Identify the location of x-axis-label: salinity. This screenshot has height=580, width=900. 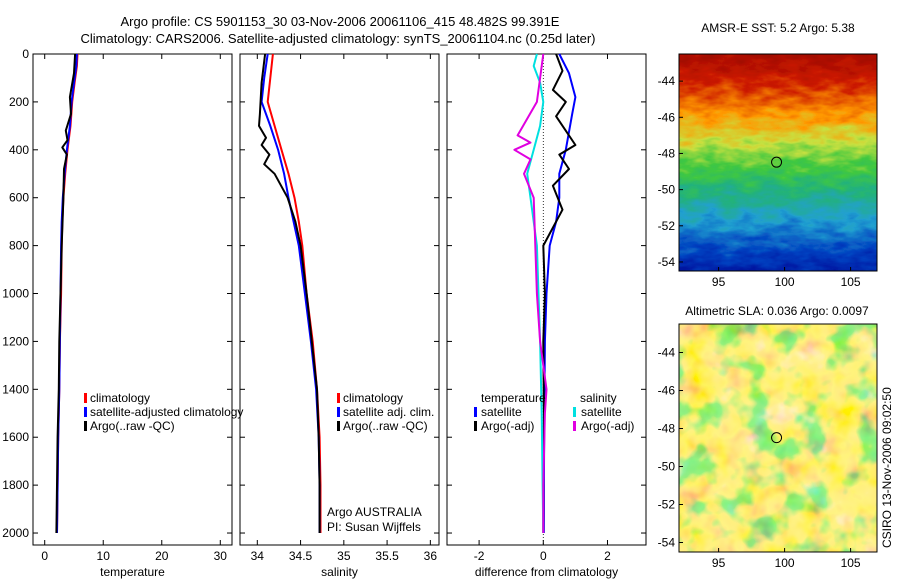
(339, 572).